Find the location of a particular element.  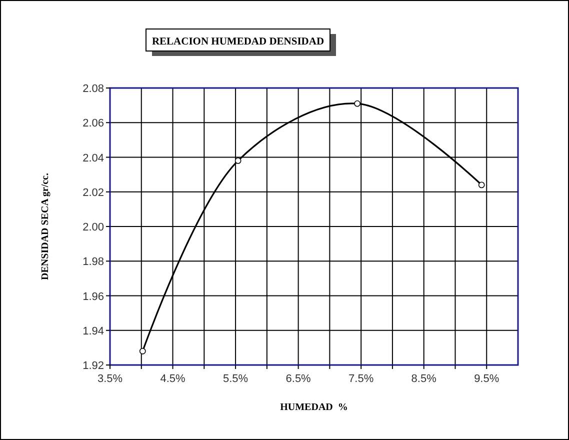

x-axis-title: HUMEDAD % is located at coordinates (314, 407).